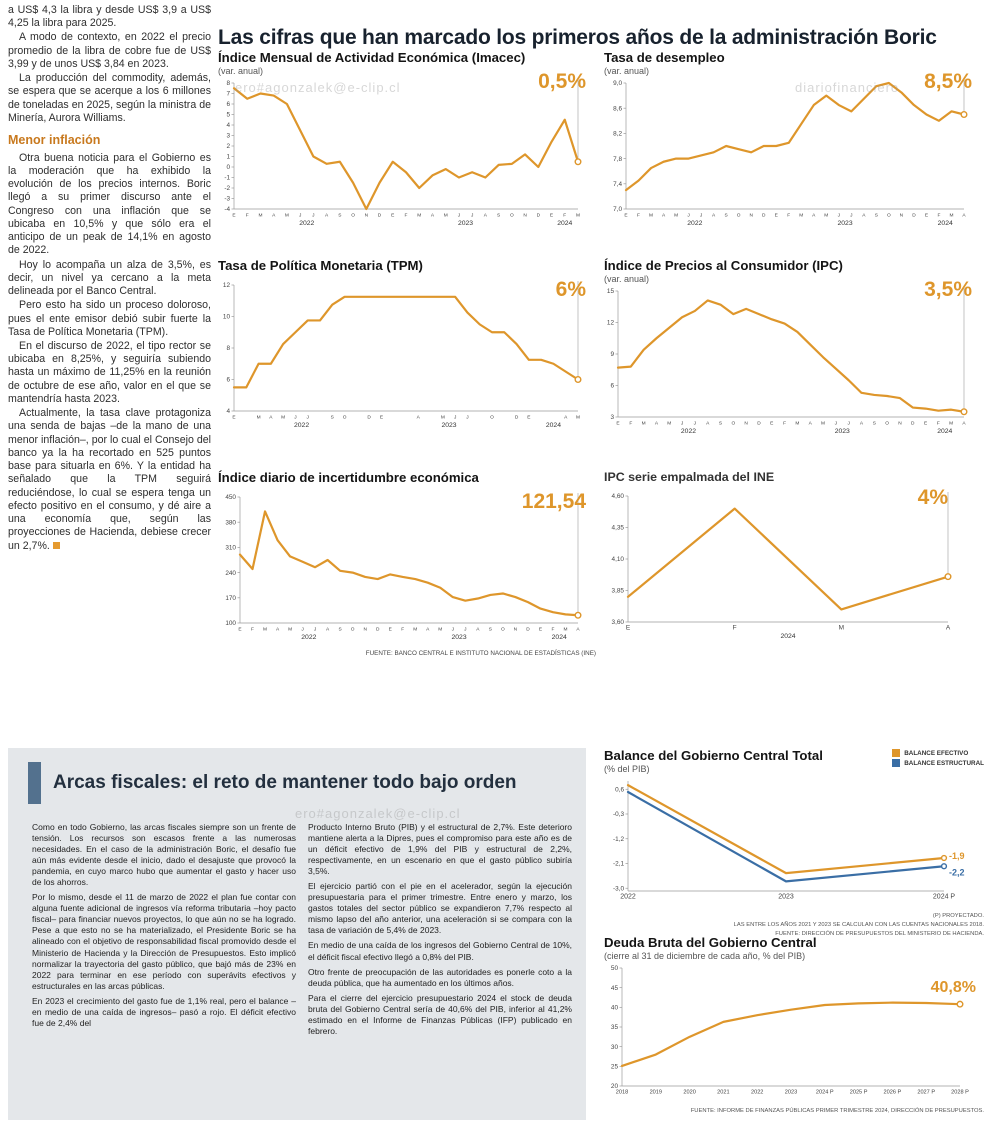 The height and width of the screenshot is (1133, 988). I want to click on chart-title: Índice diario de incertidumbre económica, so click(348, 477).